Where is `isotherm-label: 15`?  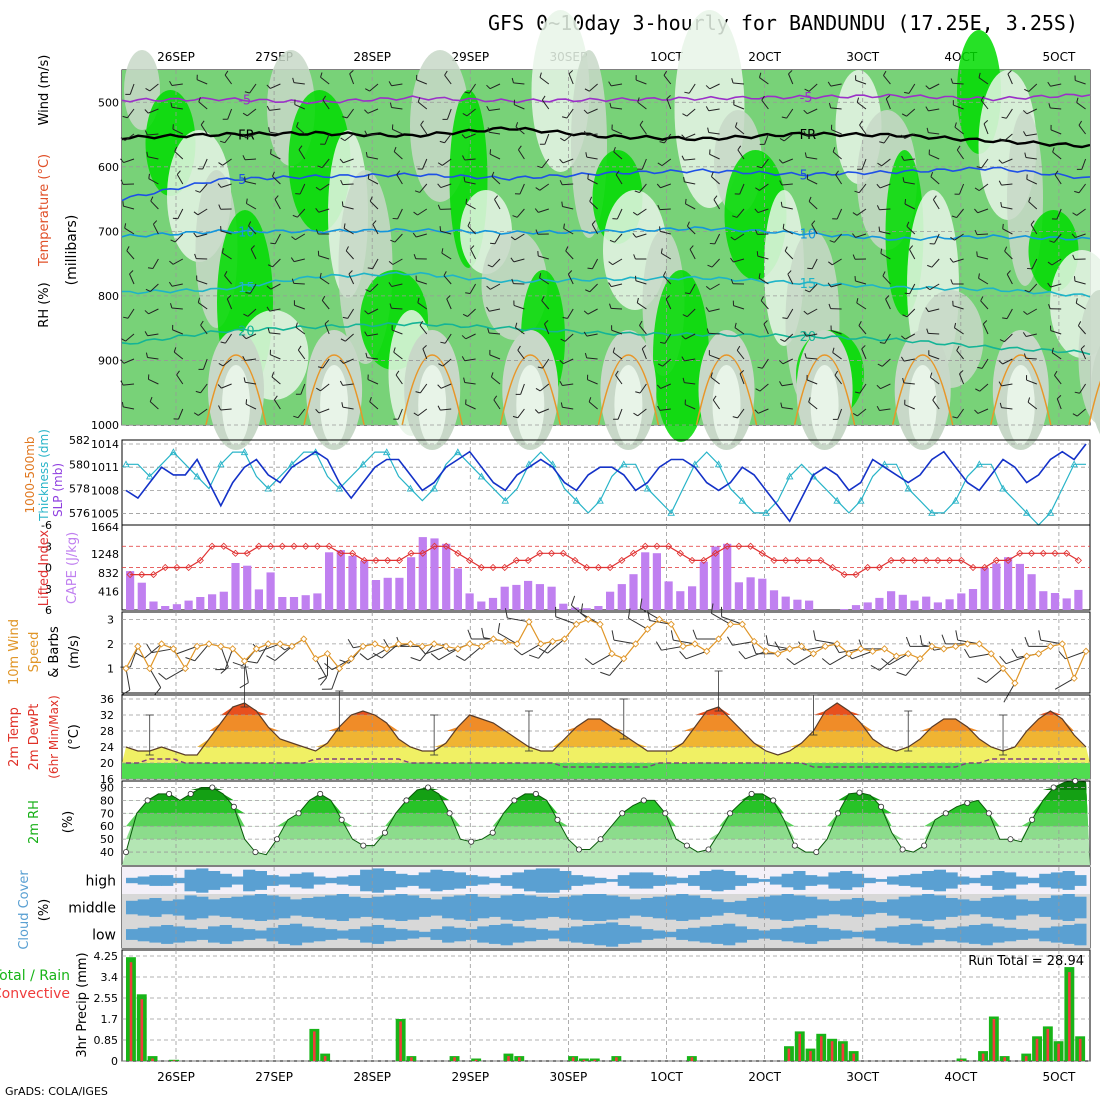 isotherm-label: 15 is located at coordinates (808, 284).